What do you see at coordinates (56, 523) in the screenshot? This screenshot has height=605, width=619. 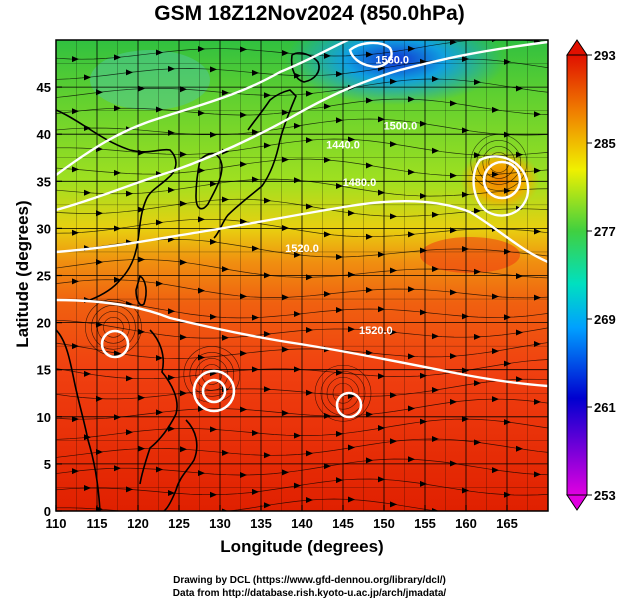 I see `x-tick-label: 110` at bounding box center [56, 523].